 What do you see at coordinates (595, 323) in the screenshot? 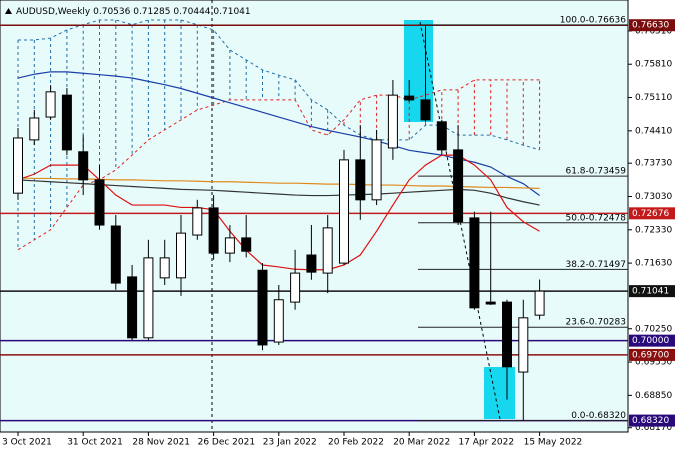
I see `fib-label: 23.6-0.70283` at bounding box center [595, 323].